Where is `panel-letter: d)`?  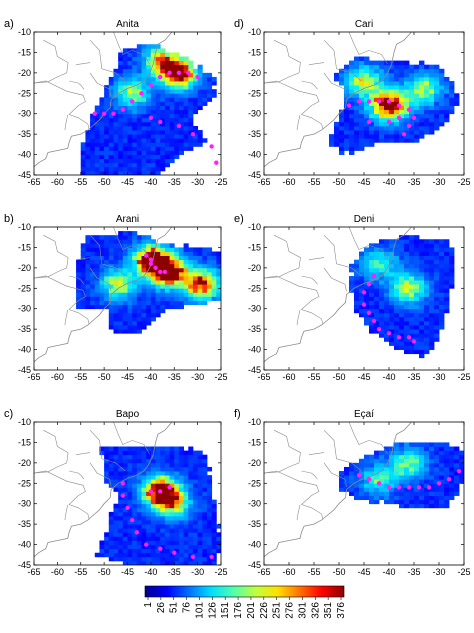
panel-letter: d) is located at coordinates (239, 24).